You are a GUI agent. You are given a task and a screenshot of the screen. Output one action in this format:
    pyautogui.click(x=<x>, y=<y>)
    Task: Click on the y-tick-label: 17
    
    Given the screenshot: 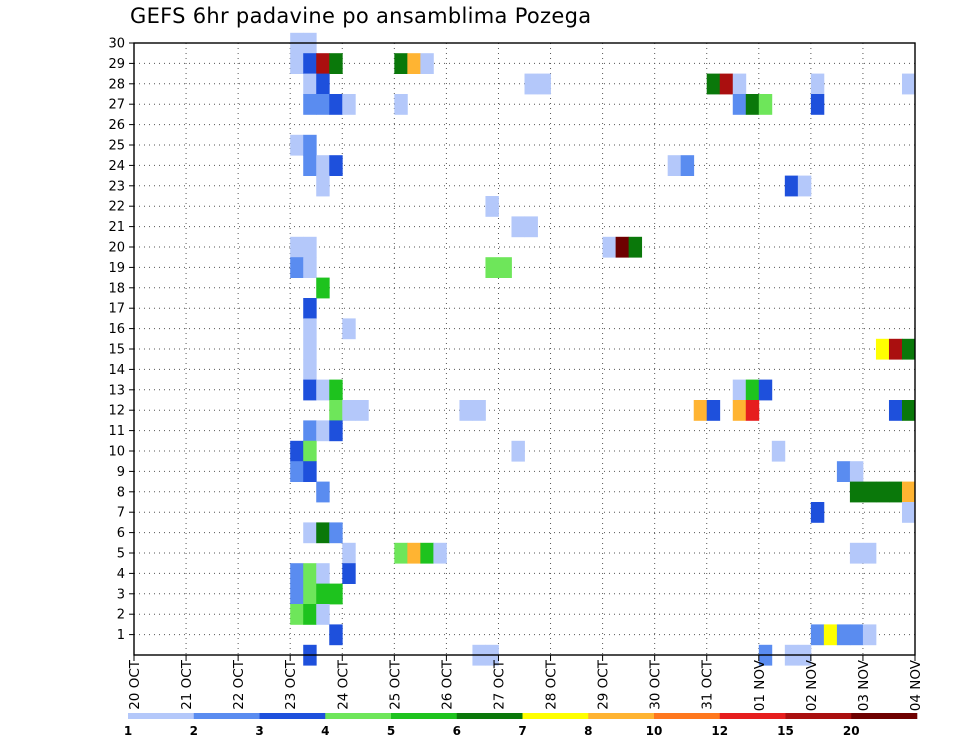 What is the action you would take?
    pyautogui.click(x=116, y=309)
    